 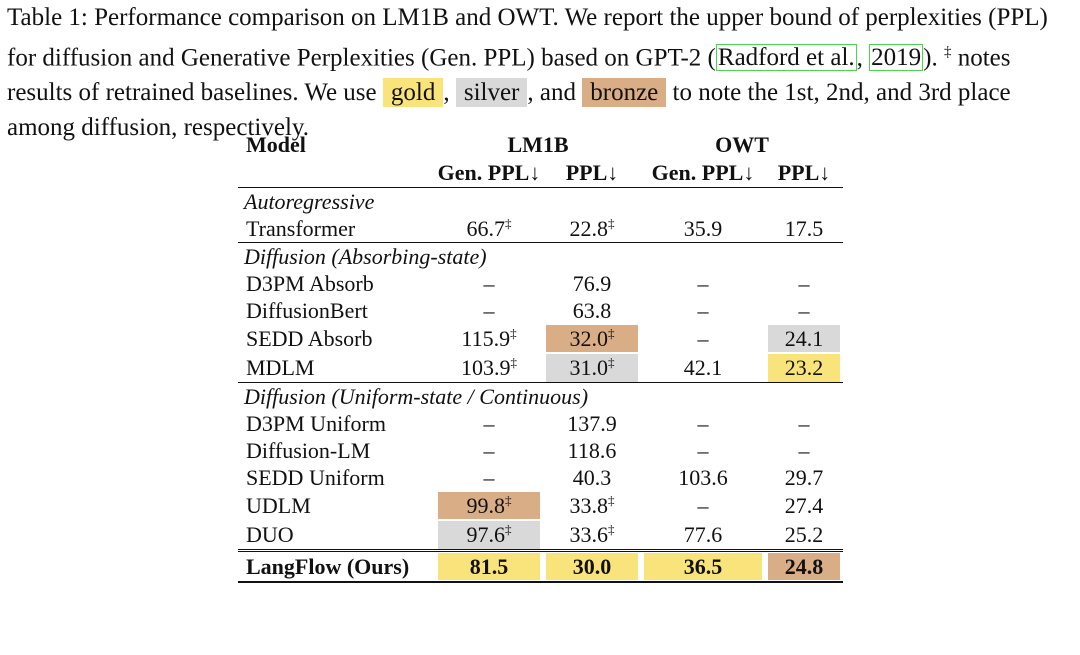 I want to click on value: 36.5, so click(x=703, y=566).